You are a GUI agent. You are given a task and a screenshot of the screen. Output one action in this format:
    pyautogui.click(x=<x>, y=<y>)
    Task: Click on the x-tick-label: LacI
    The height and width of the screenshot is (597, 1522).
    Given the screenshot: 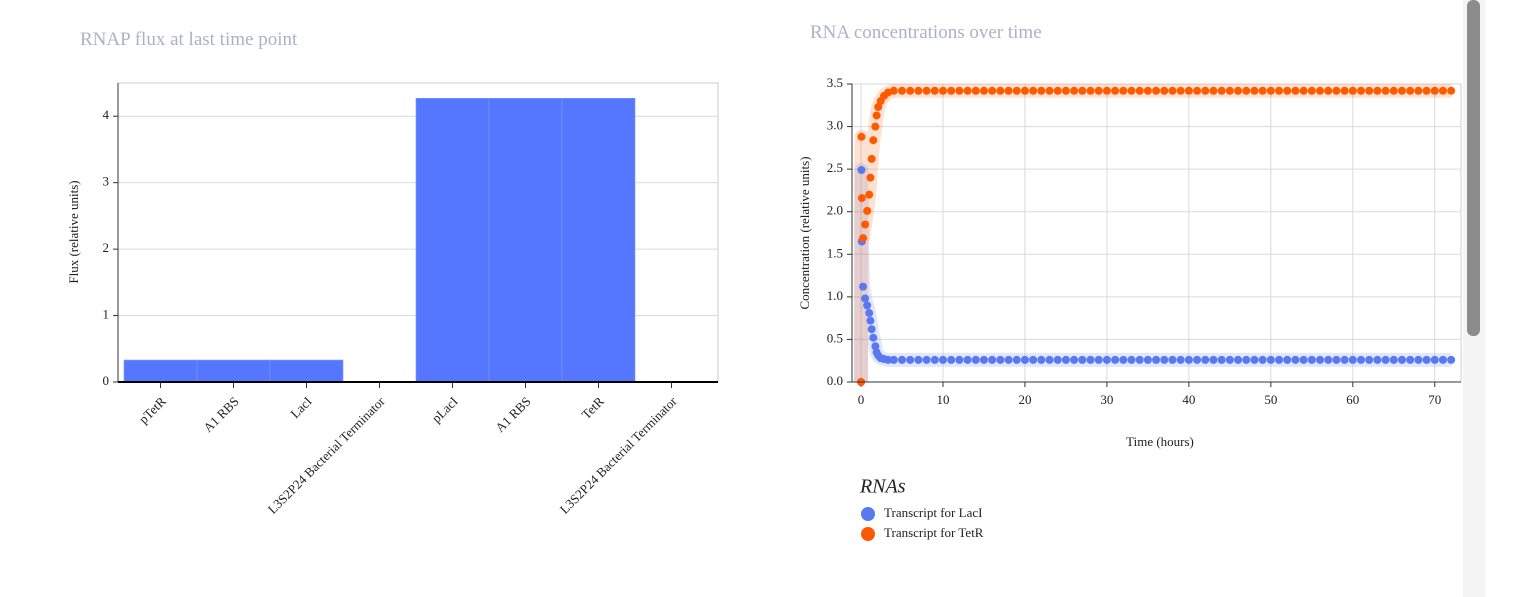 What is the action you would take?
    pyautogui.click(x=300, y=407)
    